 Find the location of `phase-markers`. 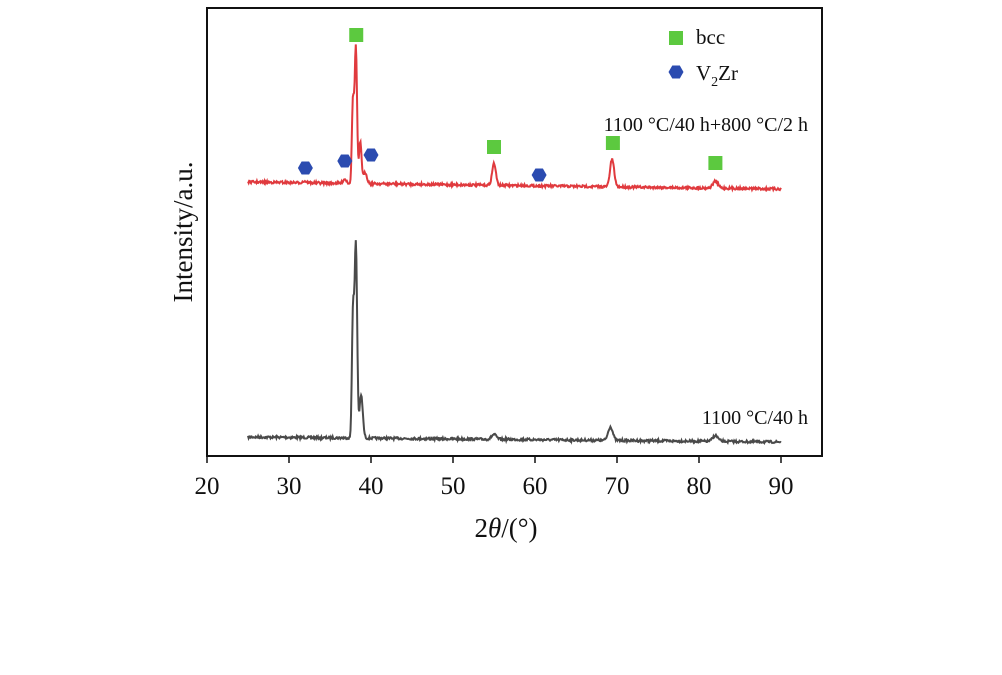

phase-markers is located at coordinates (510, 105).